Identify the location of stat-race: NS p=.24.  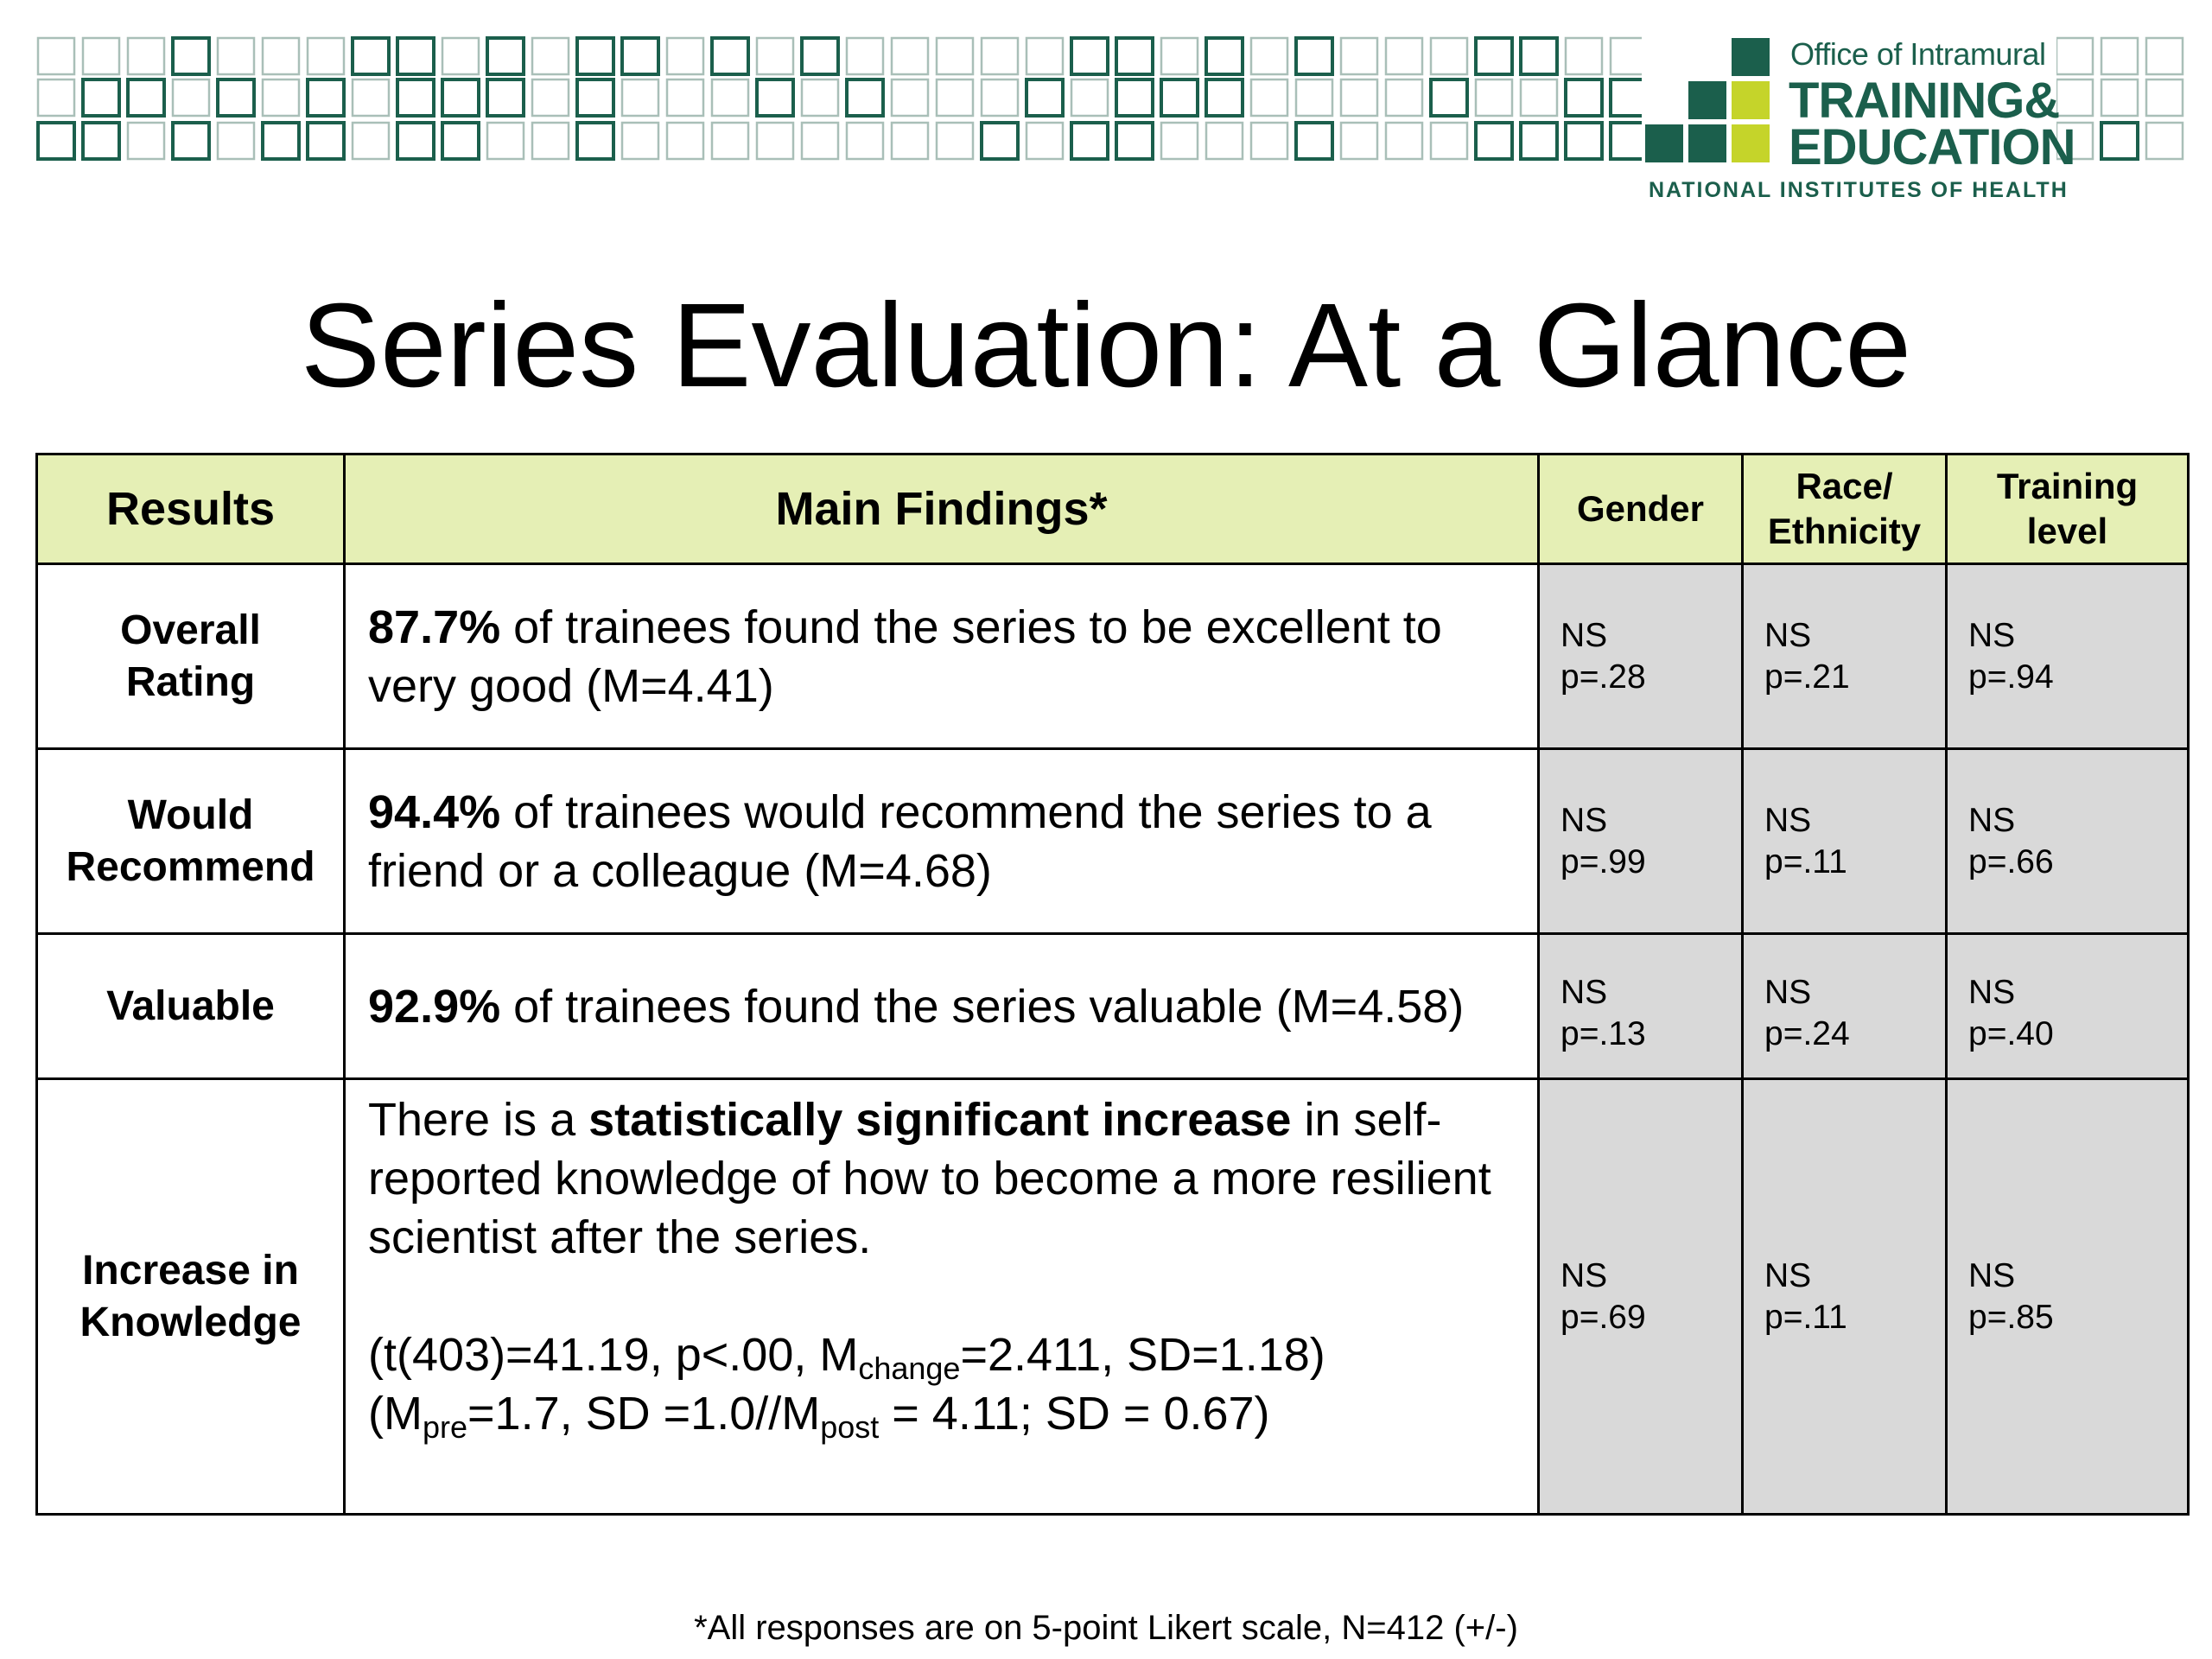
(1844, 1006).